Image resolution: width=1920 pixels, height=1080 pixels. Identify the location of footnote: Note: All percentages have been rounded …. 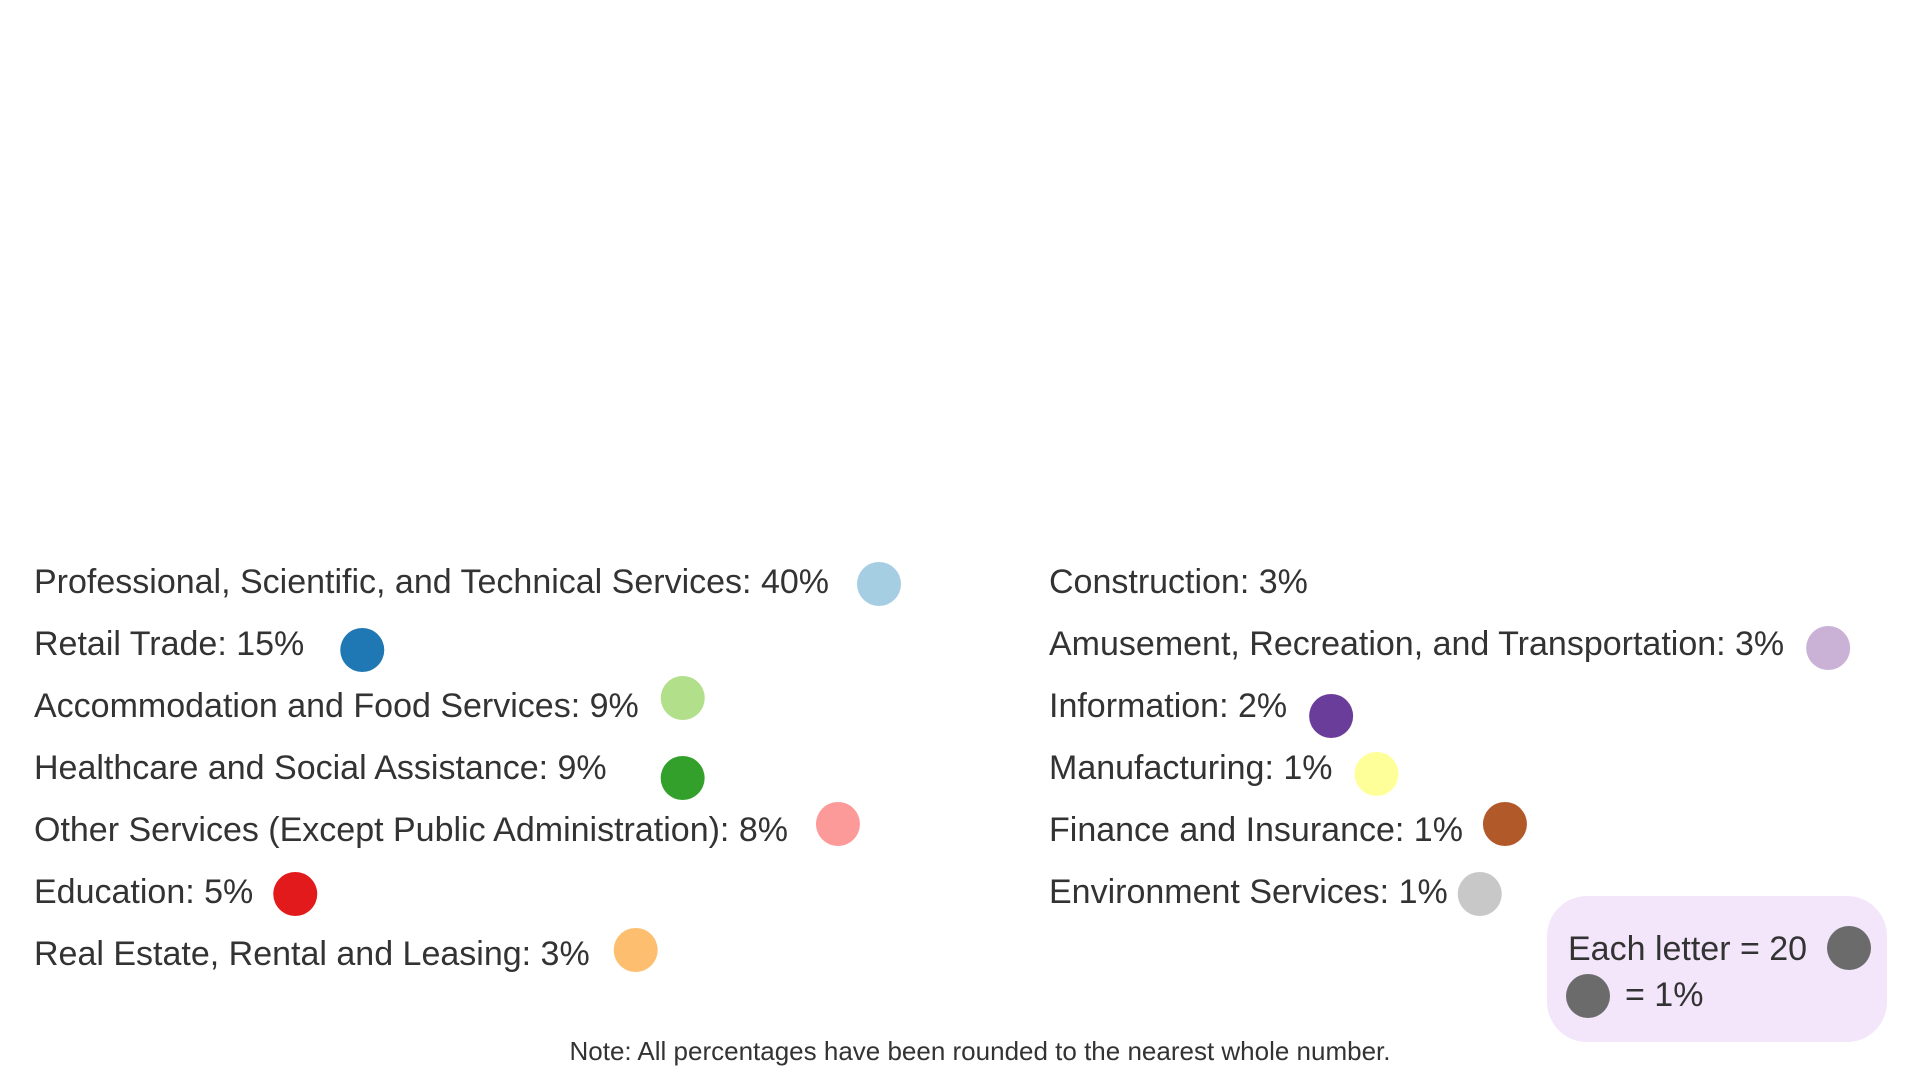
(980, 1051).